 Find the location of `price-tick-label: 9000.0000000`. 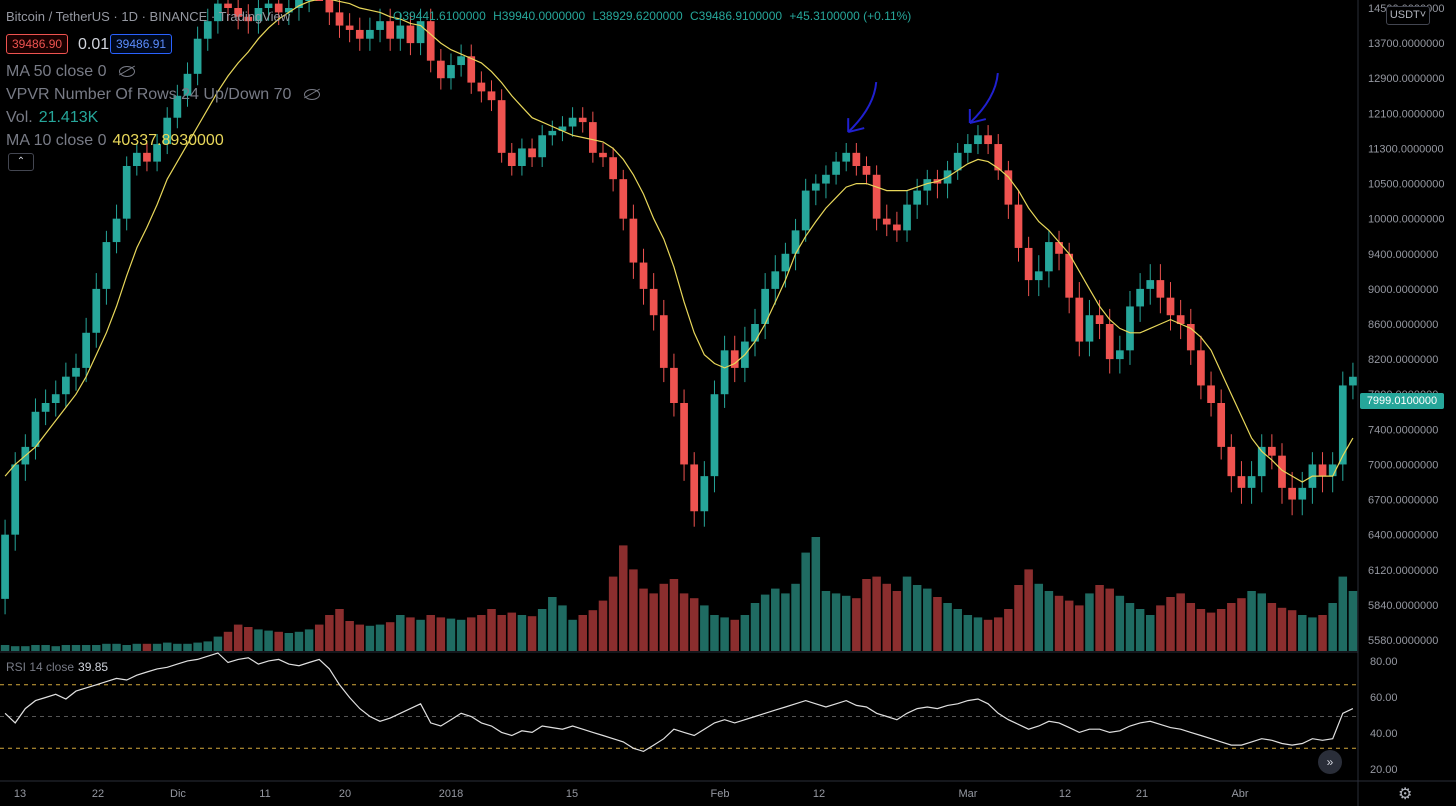

price-tick-label: 9000.0000000 is located at coordinates (1403, 290).